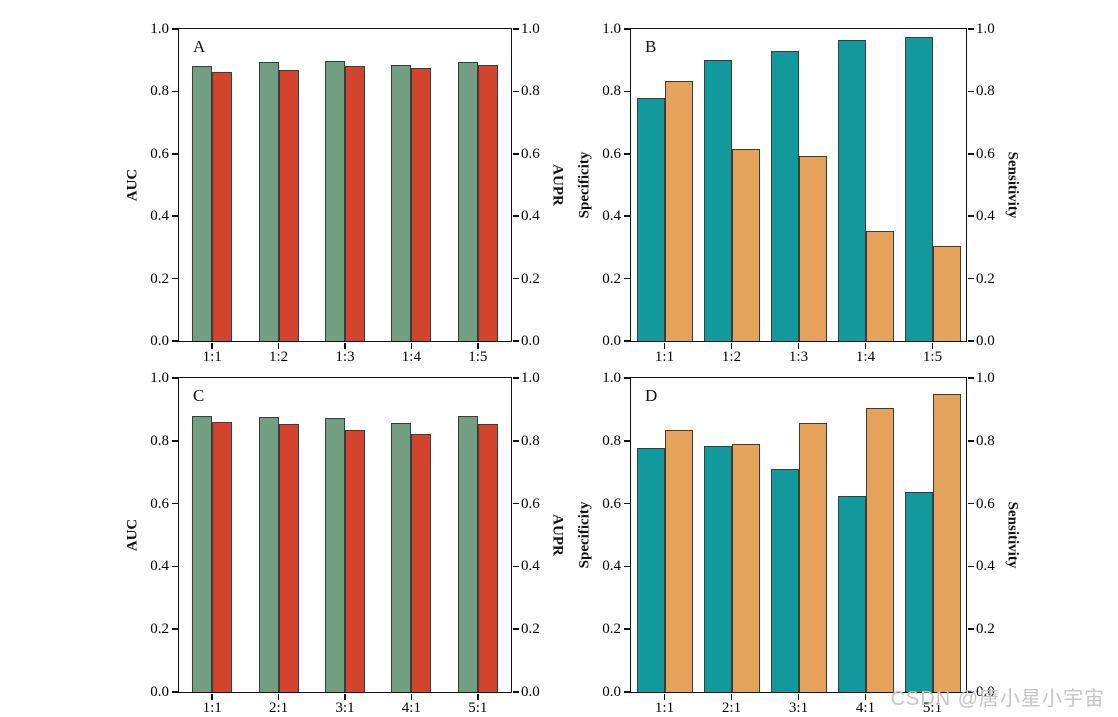 The width and height of the screenshot is (1118, 717). What do you see at coordinates (717, 200) in the screenshot?
I see `bar-specificity-1:2` at bounding box center [717, 200].